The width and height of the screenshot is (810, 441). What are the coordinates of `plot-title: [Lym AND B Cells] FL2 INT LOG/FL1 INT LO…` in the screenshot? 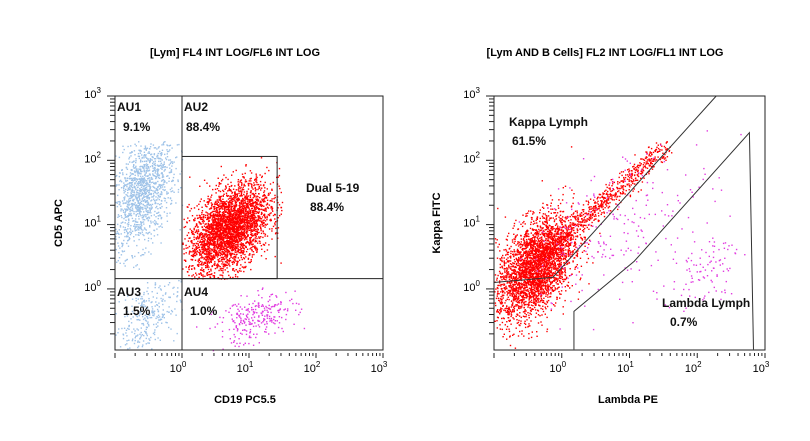 It's located at (605, 53).